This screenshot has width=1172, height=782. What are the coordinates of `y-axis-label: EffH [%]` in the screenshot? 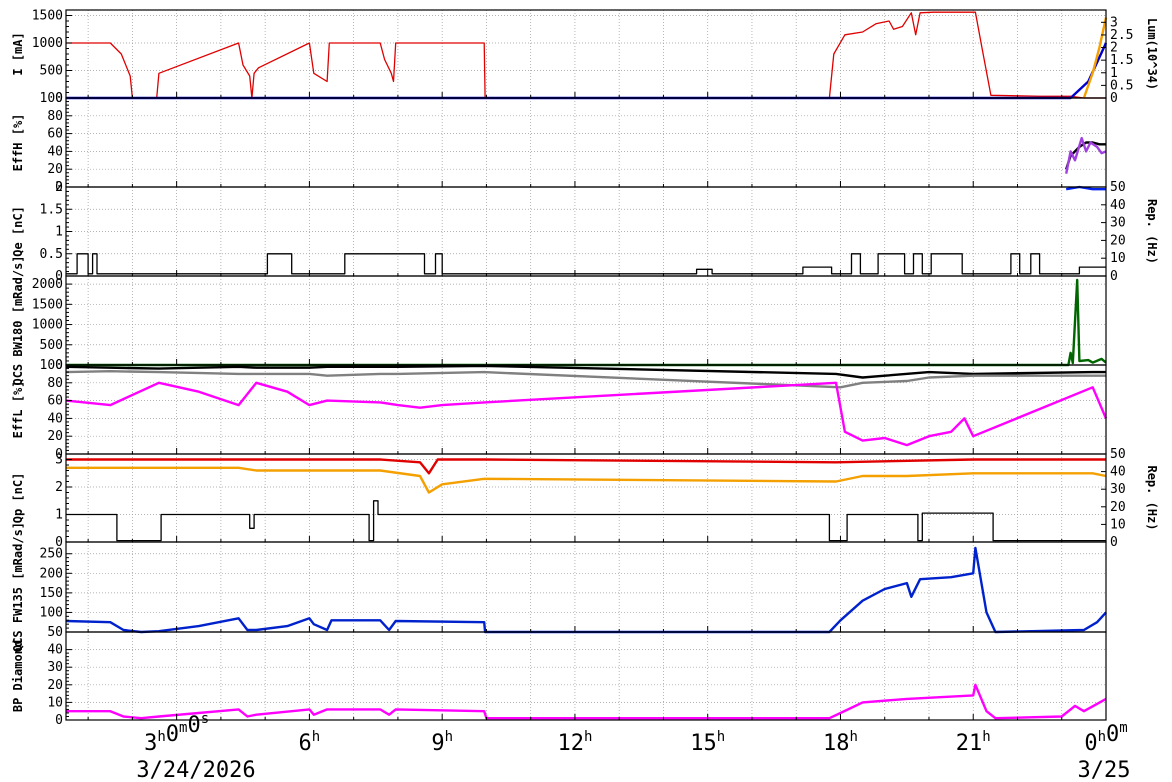 It's located at (18, 143).